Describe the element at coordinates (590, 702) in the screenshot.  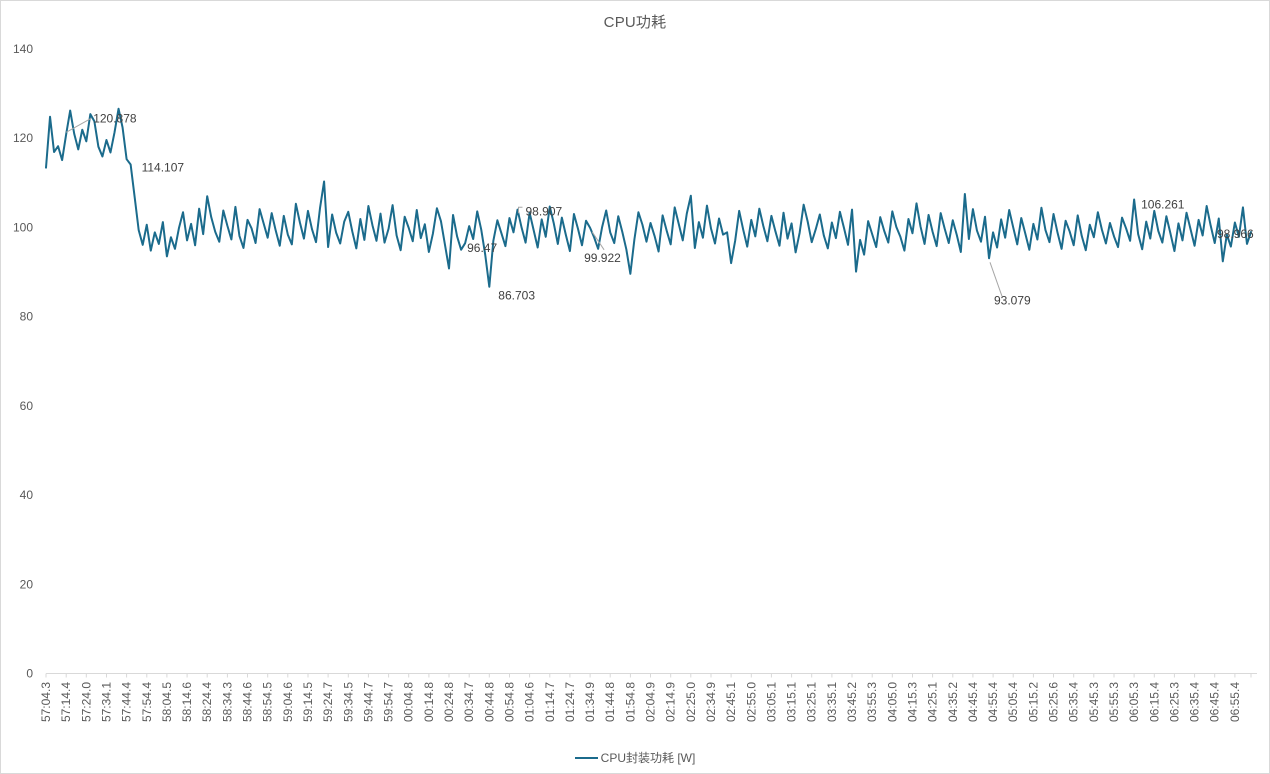
I see `x-tick-label: 01:34.9` at that location.